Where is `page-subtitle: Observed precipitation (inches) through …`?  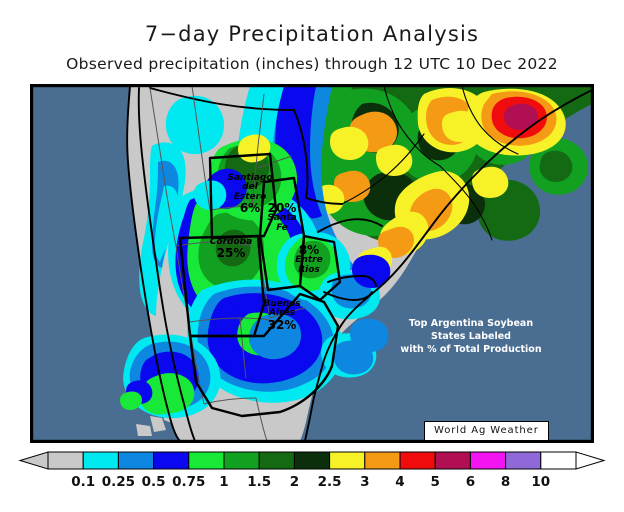 page-subtitle: Observed precipitation (inches) through … is located at coordinates (312, 64).